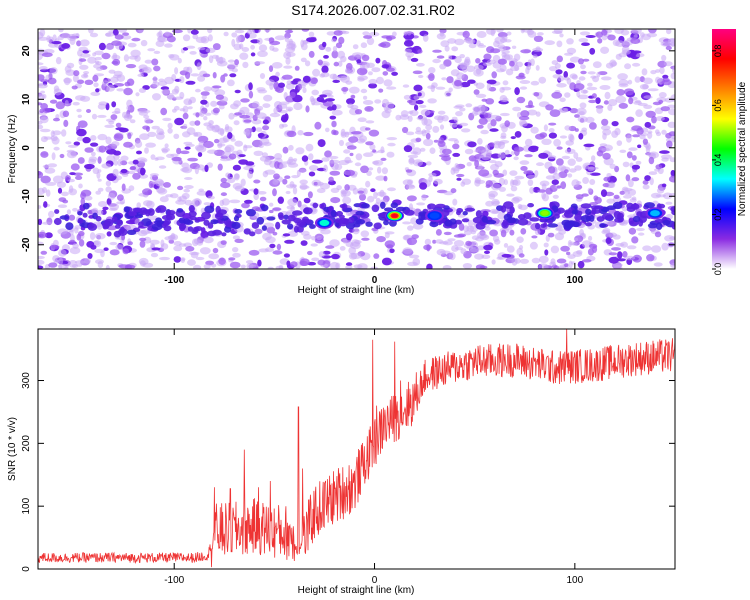 Image resolution: width=750 pixels, height=600 pixels. I want to click on signal-peak, so click(394, 215).